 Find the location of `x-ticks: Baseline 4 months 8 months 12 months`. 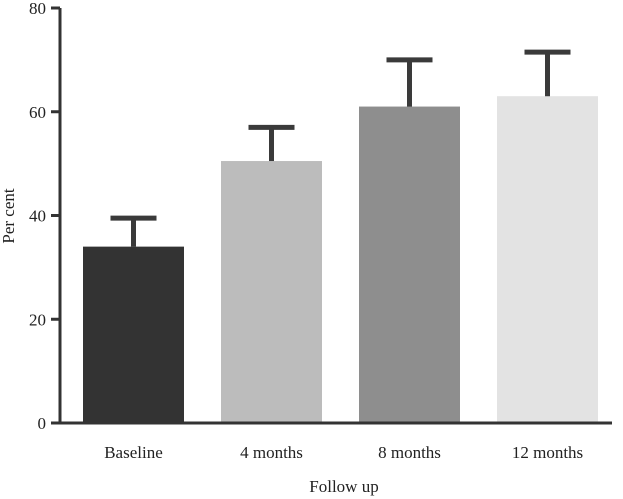

x-ticks: Baseline 4 months 8 months 12 months is located at coordinates (343, 452).